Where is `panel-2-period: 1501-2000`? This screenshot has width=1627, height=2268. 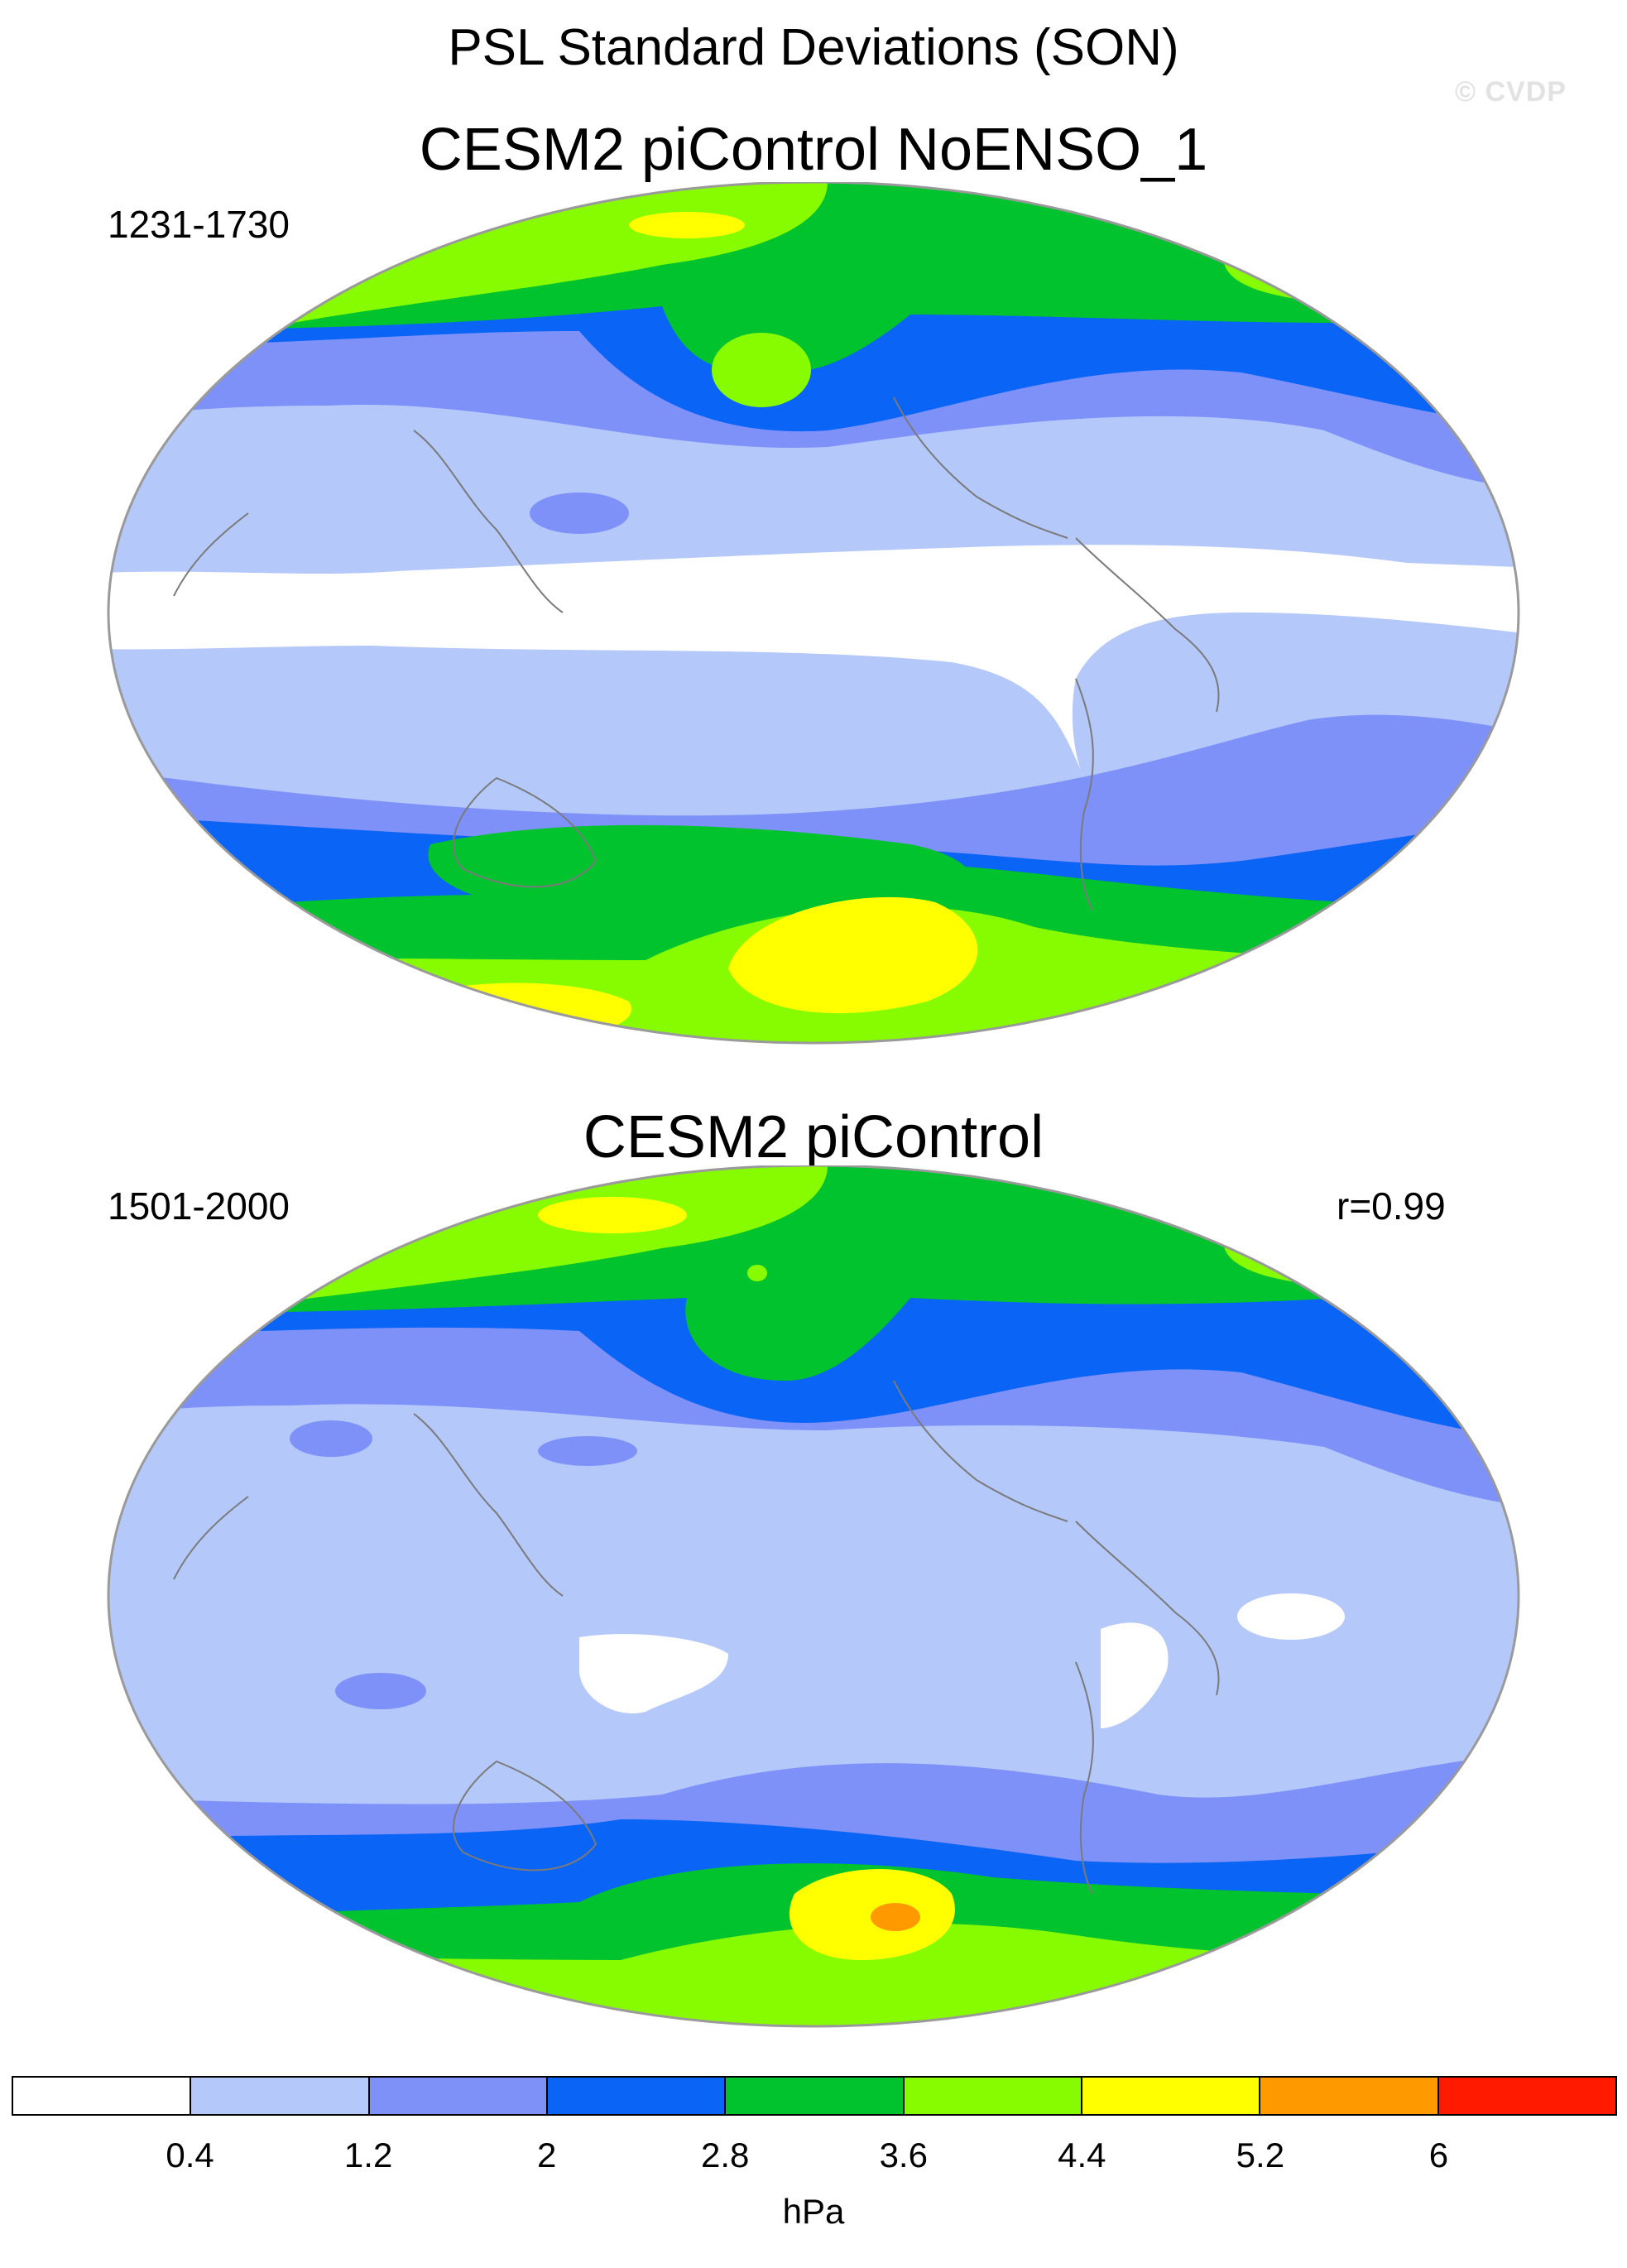
panel-2-period: 1501-2000 is located at coordinates (199, 1206).